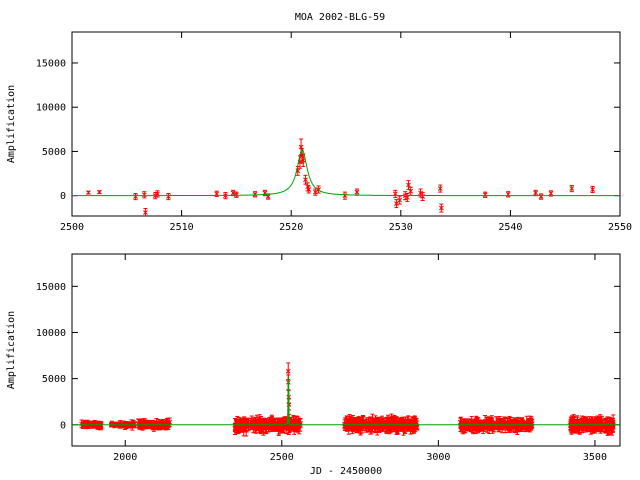  I want to click on x-tick-label: 2530, so click(401, 227).